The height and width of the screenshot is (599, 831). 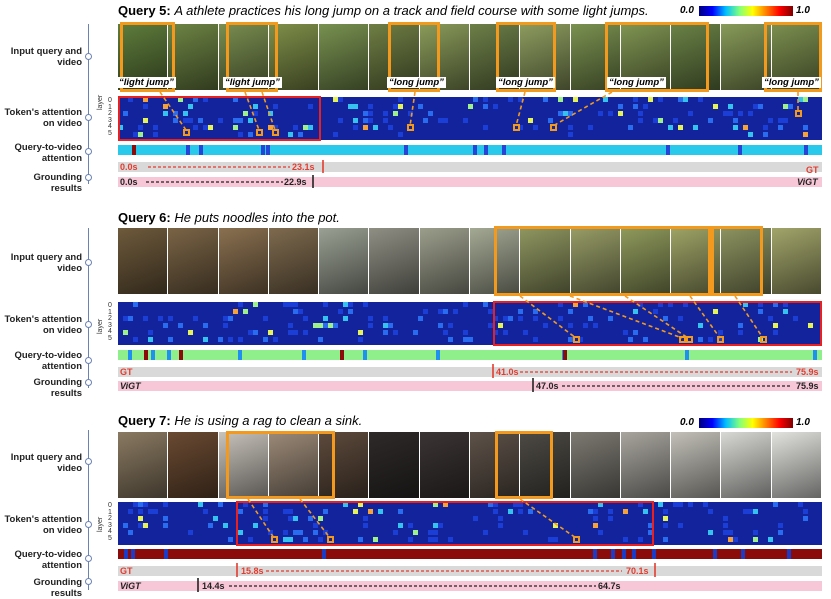 I want to click on gt-end: 70.1s, so click(x=637, y=571).